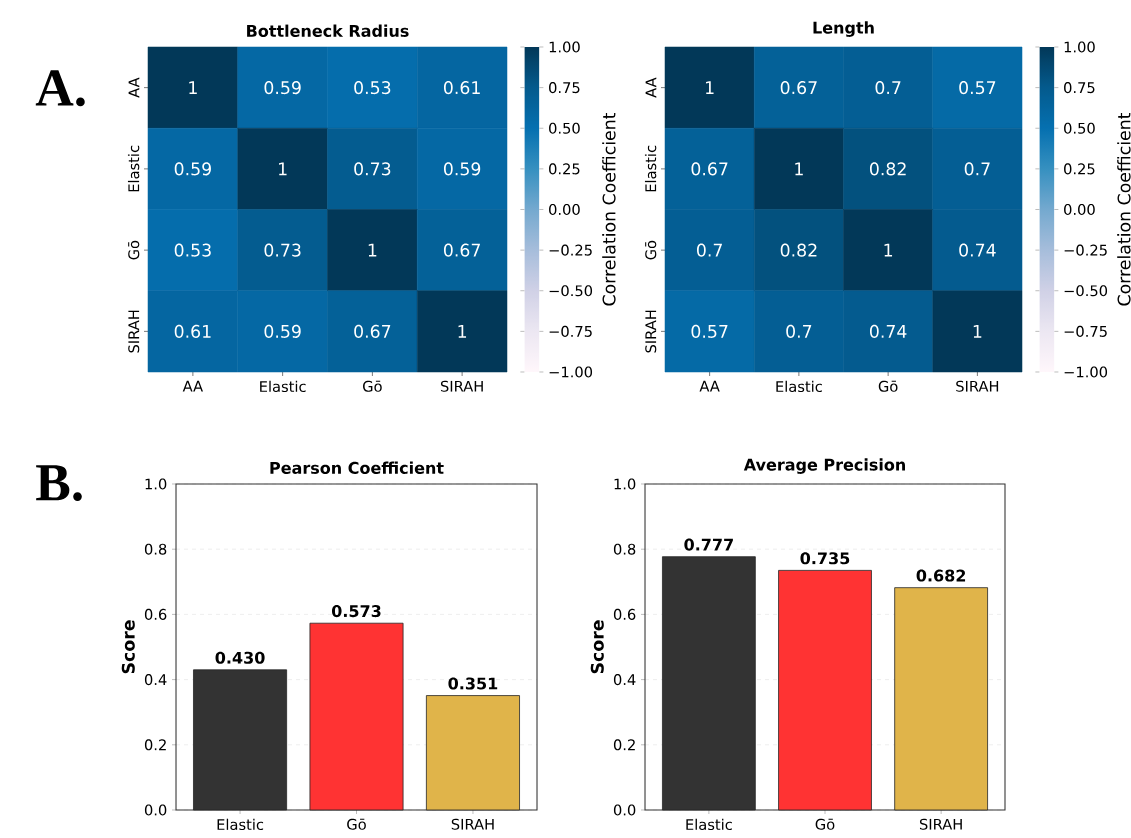 This screenshot has width=1131, height=838. Describe the element at coordinates (843, 29) in the screenshot. I see `chart-title: Length` at that location.